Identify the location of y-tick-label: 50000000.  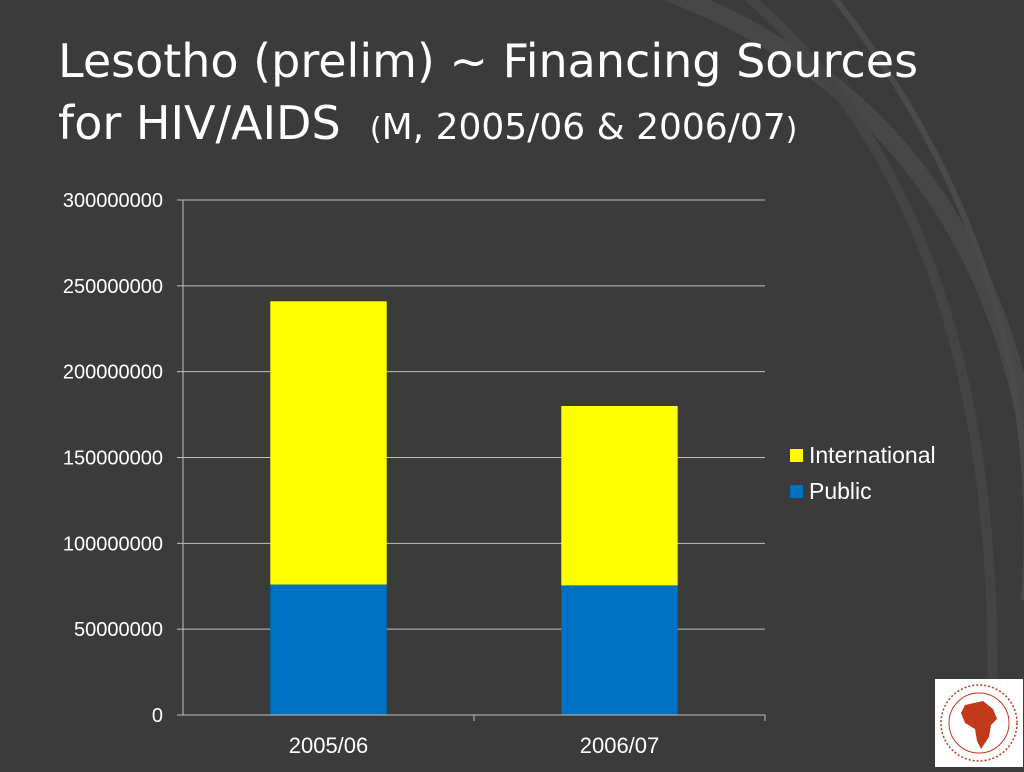
(118, 630).